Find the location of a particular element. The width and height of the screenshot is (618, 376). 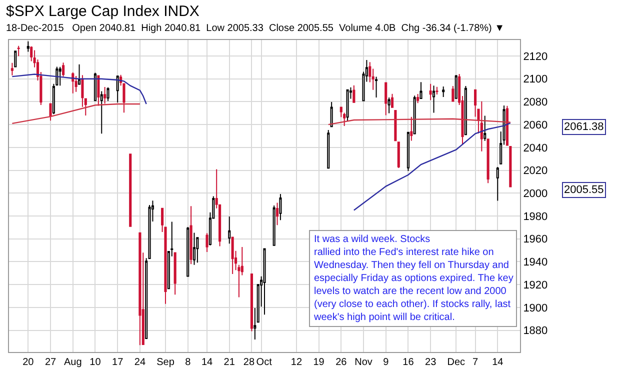

x-tick-label: 24 is located at coordinates (140, 362).